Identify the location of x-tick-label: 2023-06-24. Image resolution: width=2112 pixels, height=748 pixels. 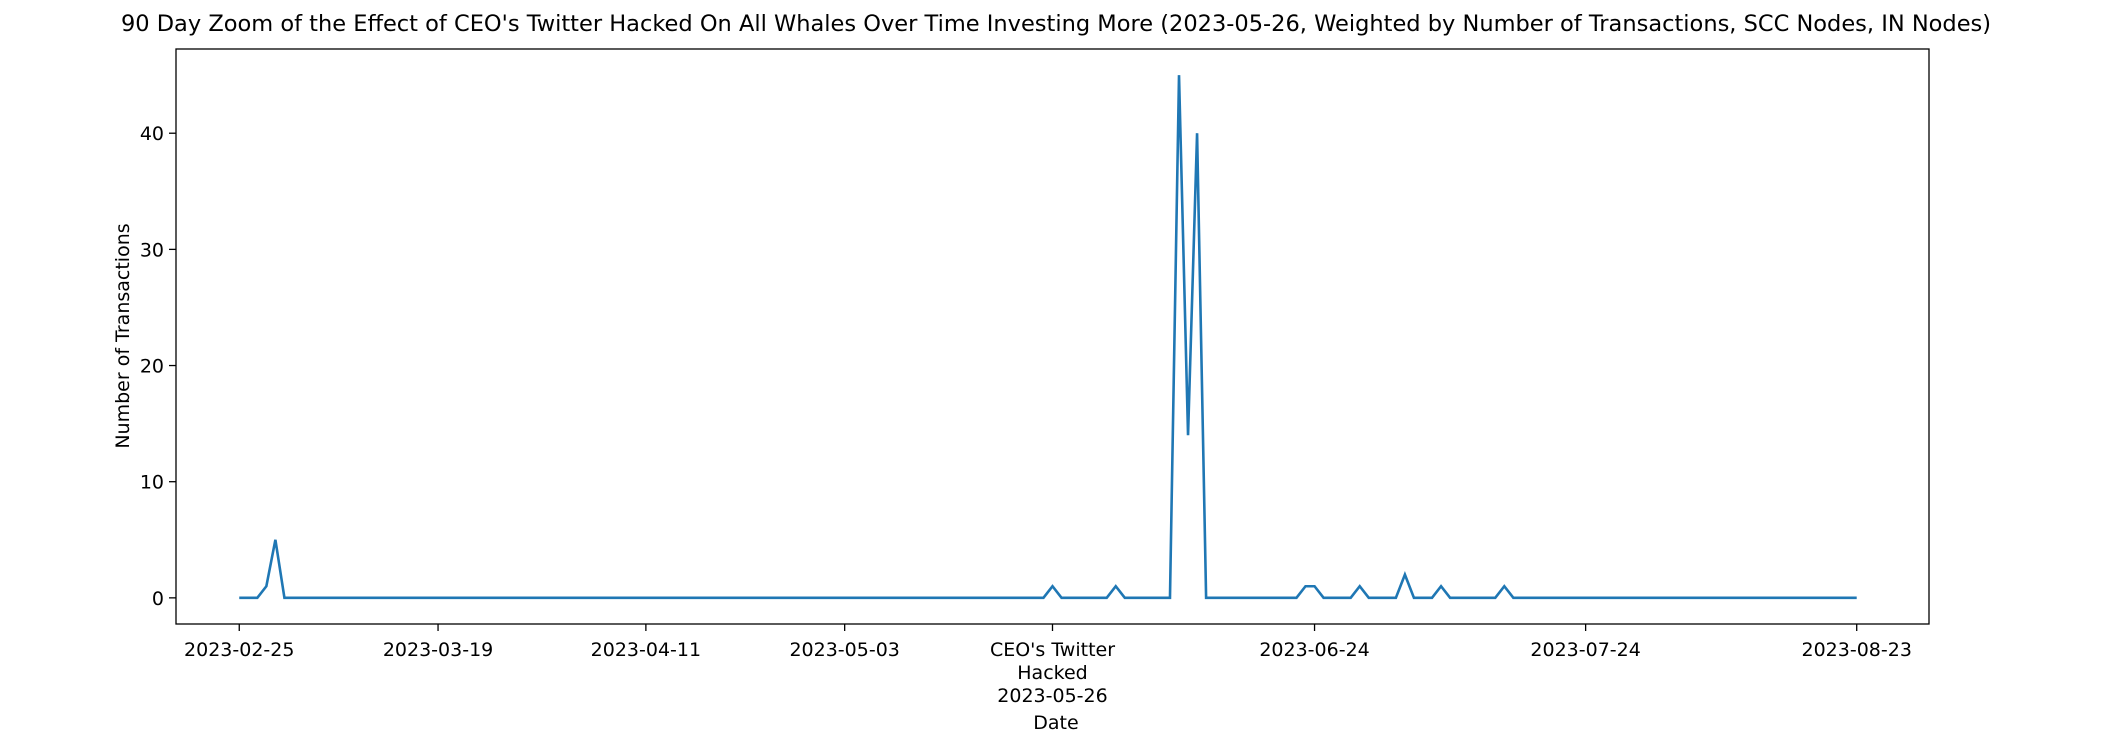
(1314, 650).